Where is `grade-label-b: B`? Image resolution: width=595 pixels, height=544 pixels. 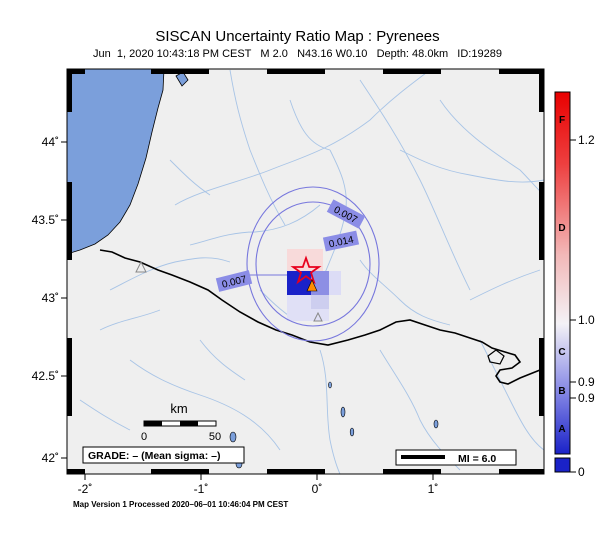
grade-label-b: B is located at coordinates (561, 391).